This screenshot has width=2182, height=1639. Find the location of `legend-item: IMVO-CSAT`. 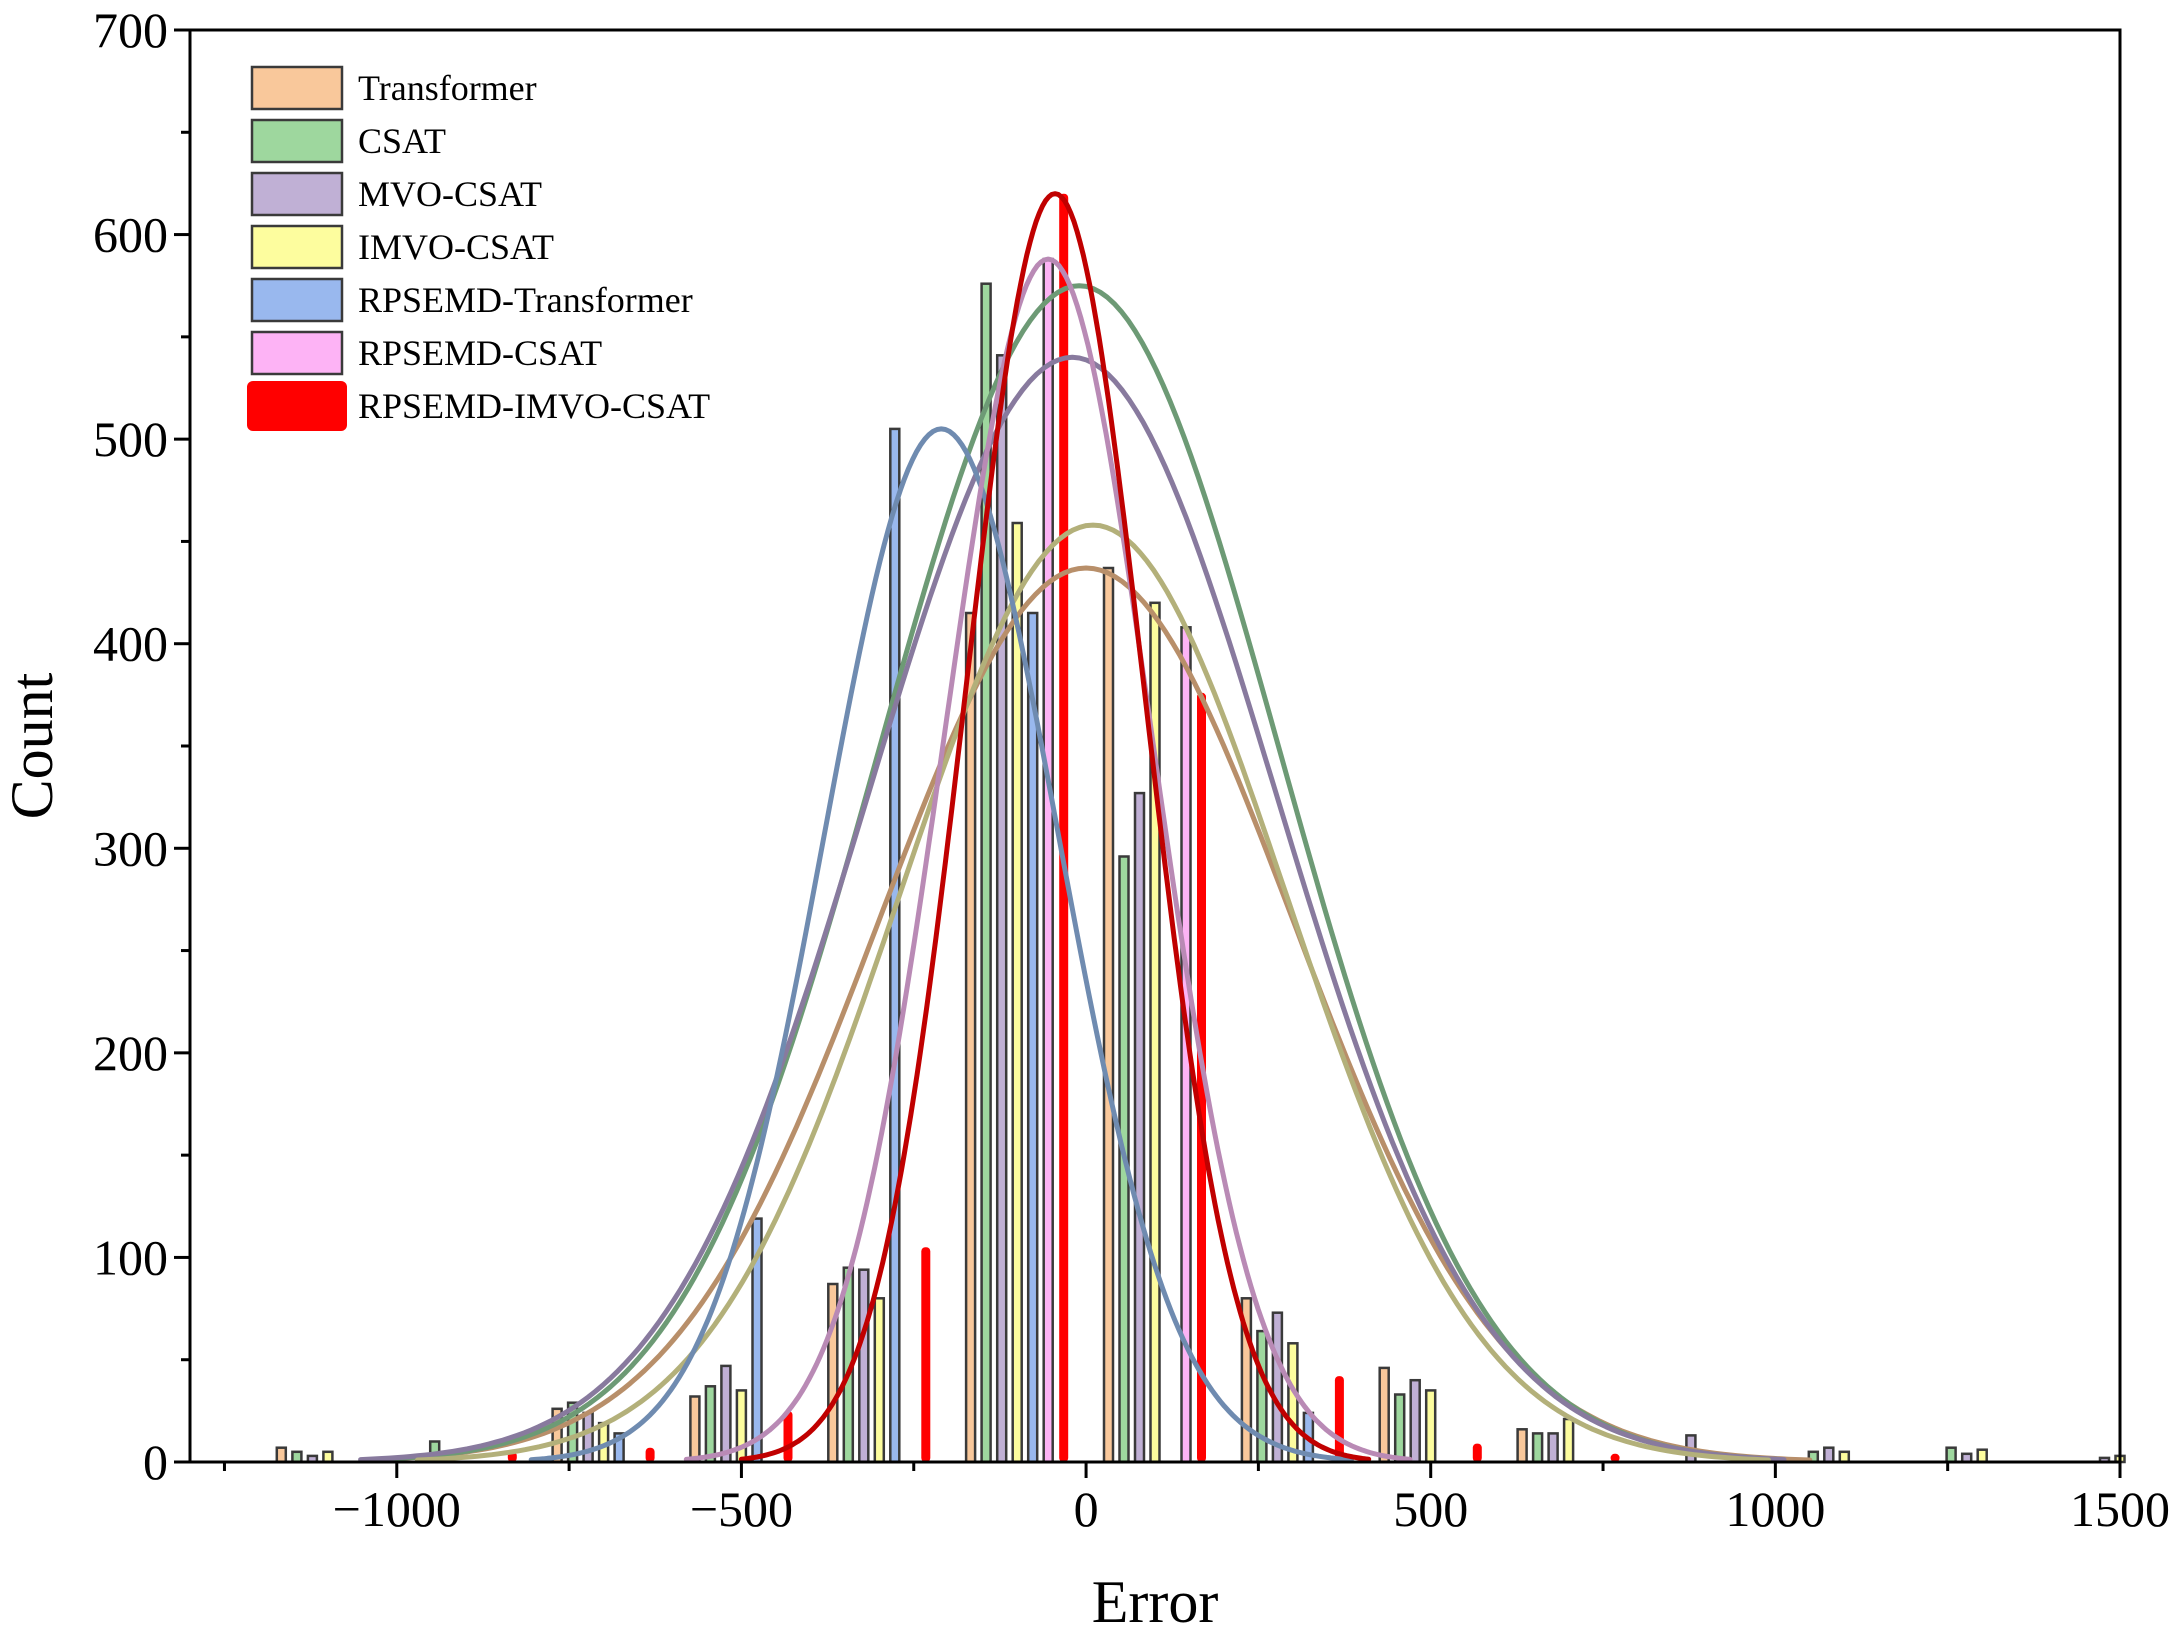

legend-item: IMVO-CSAT is located at coordinates (402, 247).